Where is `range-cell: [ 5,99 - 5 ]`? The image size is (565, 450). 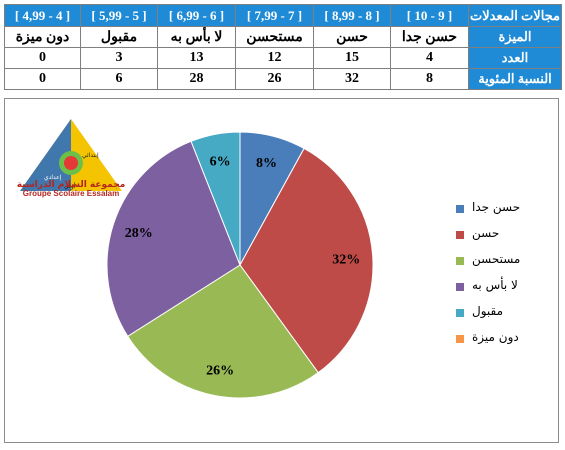
range-cell: [ 5,99 - 5 ] is located at coordinates (119, 15).